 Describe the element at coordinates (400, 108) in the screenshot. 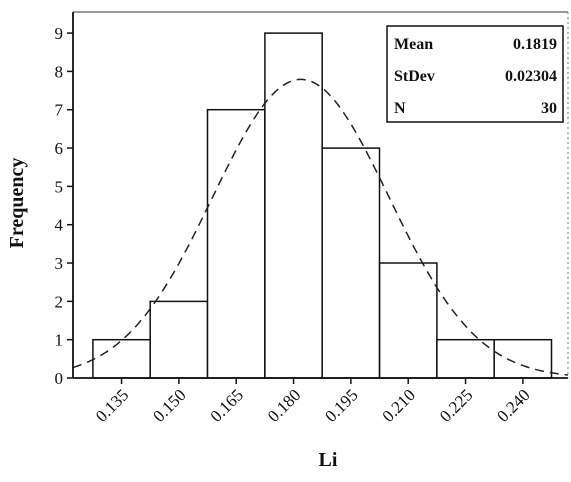

I see `stat-label-n: N` at that location.